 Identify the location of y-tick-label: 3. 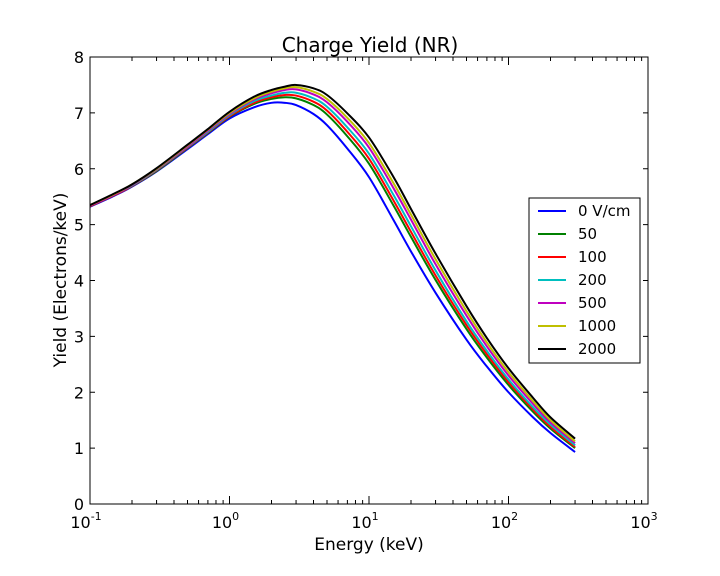
(79, 336).